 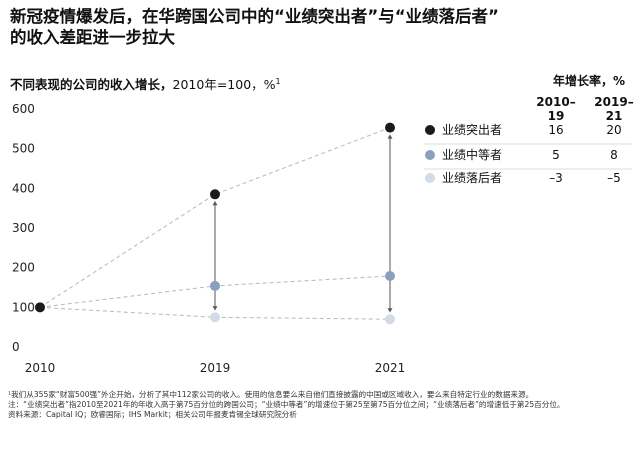 I want to click on chart-subtitle: 不同表现的公司的收入增长，2010年=100，%1, so click(x=145, y=83).